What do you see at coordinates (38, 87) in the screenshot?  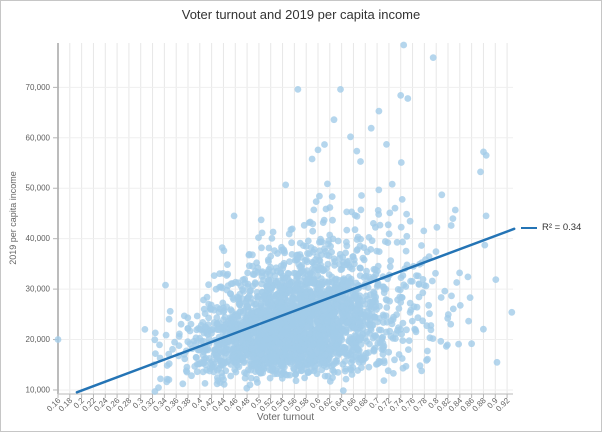 I see `y-tick-label: 70,000` at bounding box center [38, 87].